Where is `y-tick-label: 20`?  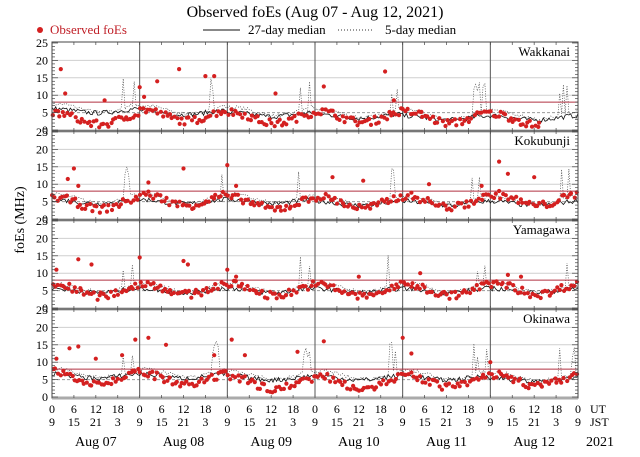
y-tick-label: 20 is located at coordinates (42, 238).